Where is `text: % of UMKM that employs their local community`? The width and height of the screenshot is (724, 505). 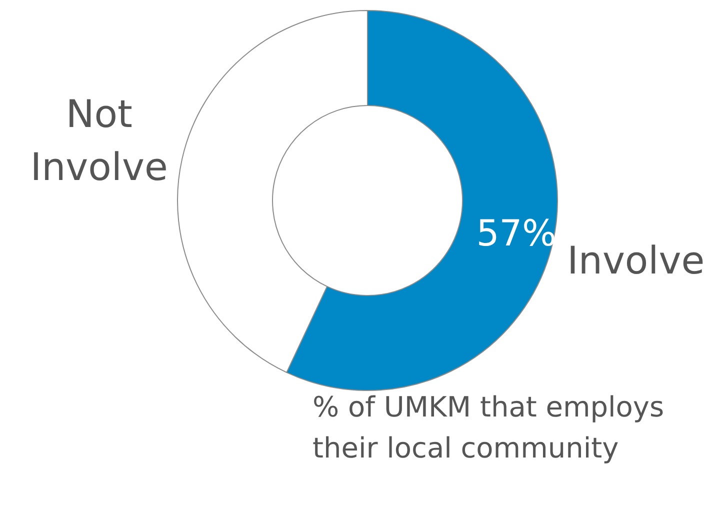 text: % of UMKM that employs their local community is located at coordinates (488, 427).